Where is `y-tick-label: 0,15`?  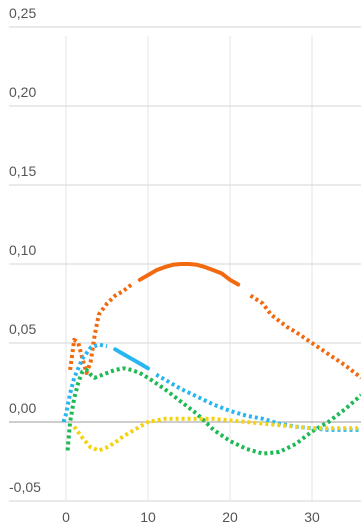
y-tick-label: 0,15 is located at coordinates (22, 171).